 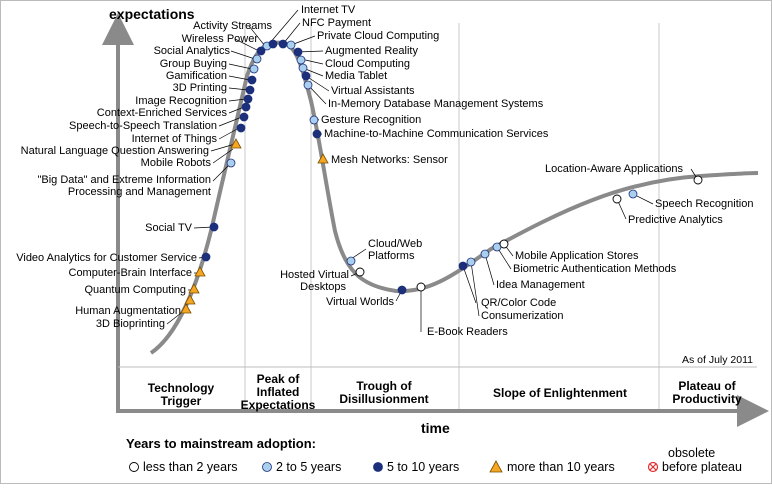 What do you see at coordinates (190, 299) in the screenshot?
I see `marker-human-augmentation` at bounding box center [190, 299].